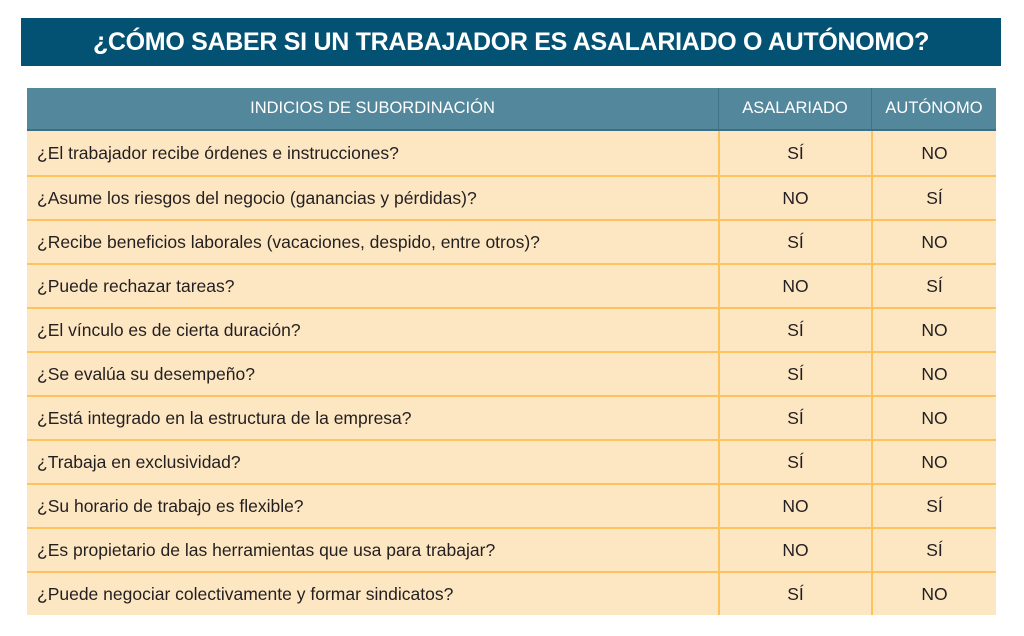 The image size is (1024, 636). Describe the element at coordinates (372, 108) in the screenshot. I see `header-indicios: INDICIOS DE SUBORDINACIÓN` at that location.